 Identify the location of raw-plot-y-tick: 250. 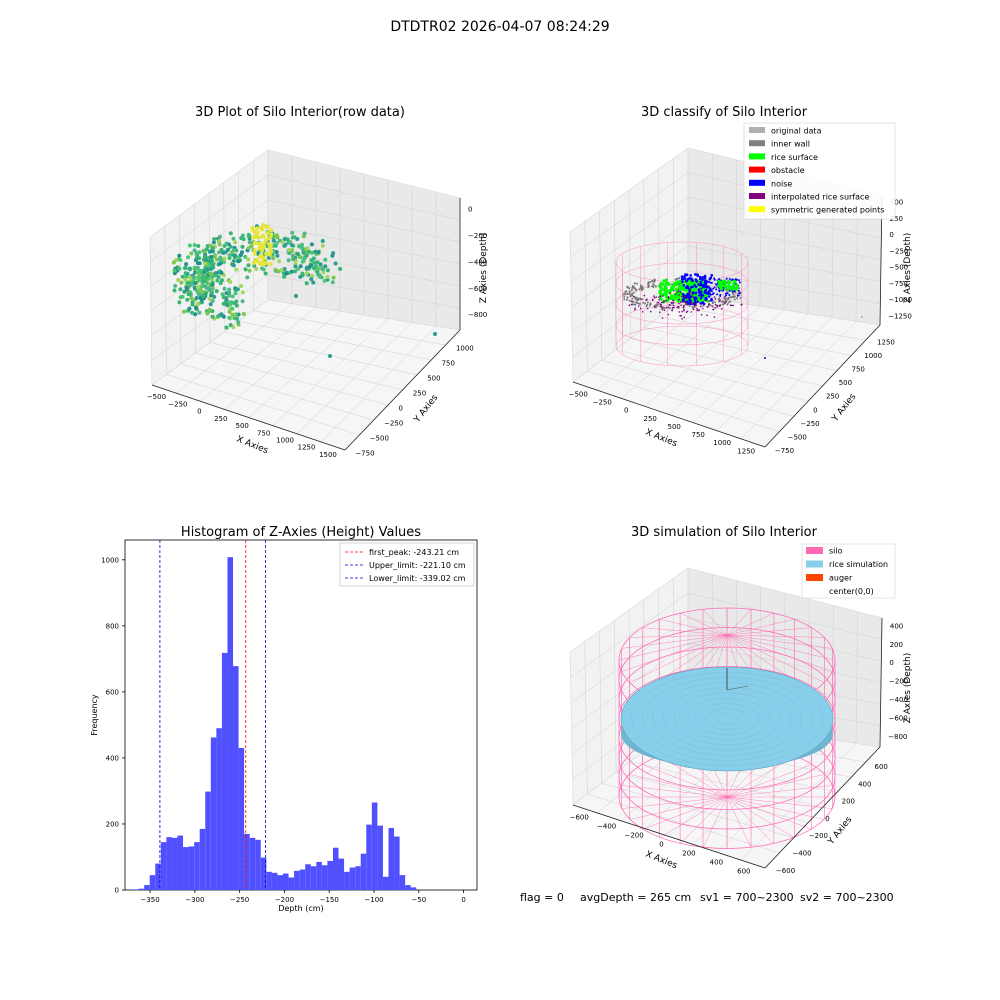
(419, 394).